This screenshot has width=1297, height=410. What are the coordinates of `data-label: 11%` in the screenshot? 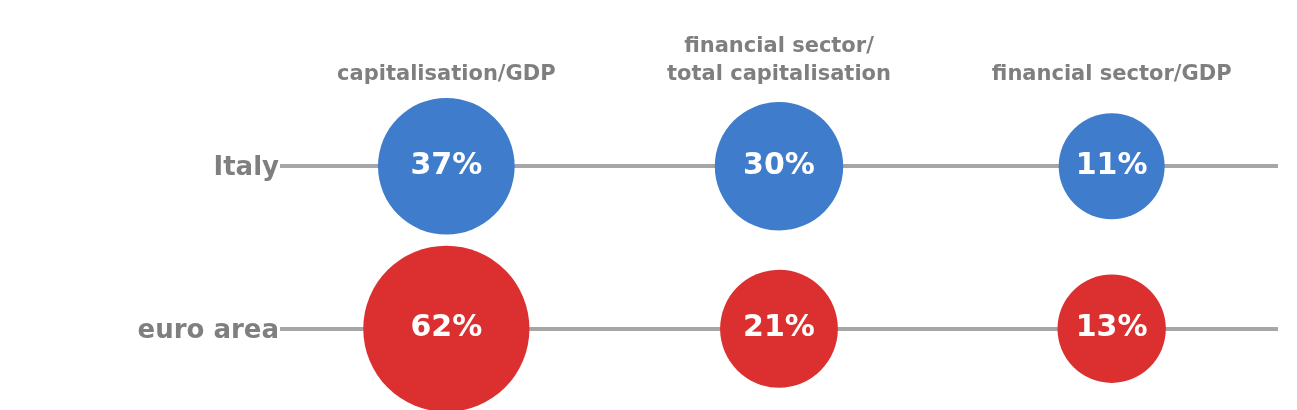 It's located at (1111, 163).